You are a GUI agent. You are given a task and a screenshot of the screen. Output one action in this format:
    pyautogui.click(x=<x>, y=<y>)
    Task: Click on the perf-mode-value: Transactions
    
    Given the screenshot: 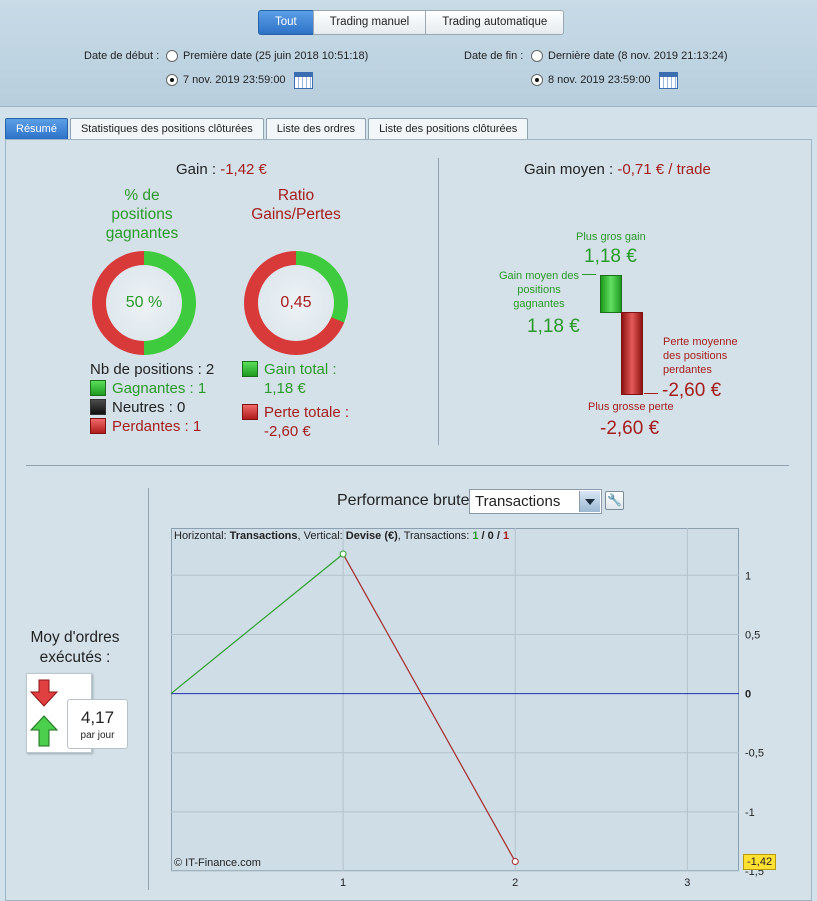 What is the action you would take?
    pyautogui.click(x=518, y=501)
    